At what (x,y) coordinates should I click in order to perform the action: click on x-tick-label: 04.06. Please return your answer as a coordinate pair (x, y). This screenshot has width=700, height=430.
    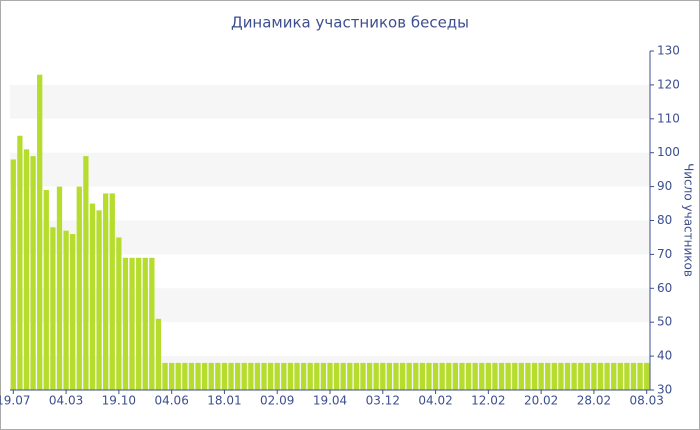
    Looking at the image, I should click on (171, 401).